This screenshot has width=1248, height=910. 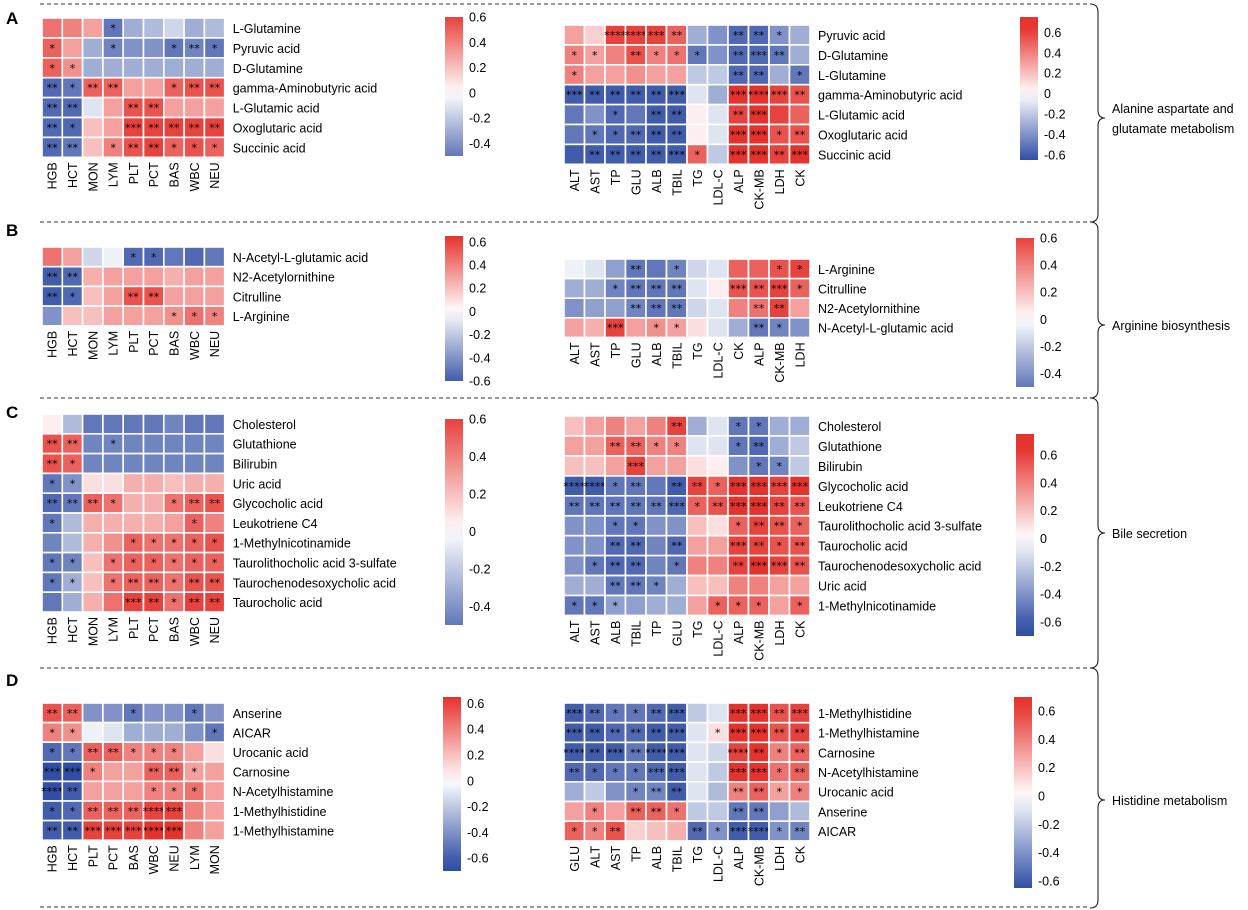 What do you see at coordinates (480, 382) in the screenshot?
I see `colorbar-tick-label: -0.6` at bounding box center [480, 382].